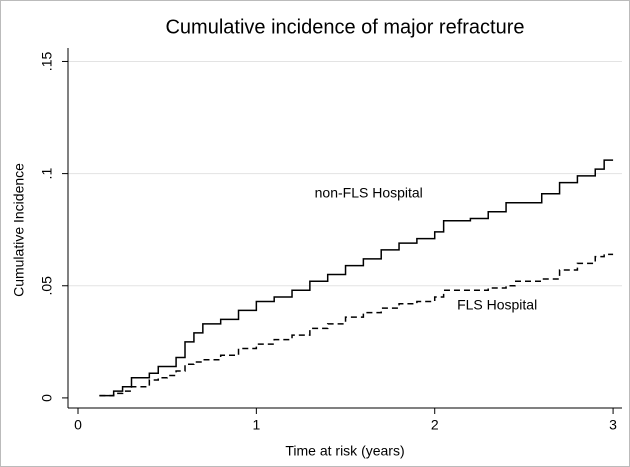  What do you see at coordinates (497, 305) in the screenshot?
I see `series-label: FLS Hospital` at bounding box center [497, 305].